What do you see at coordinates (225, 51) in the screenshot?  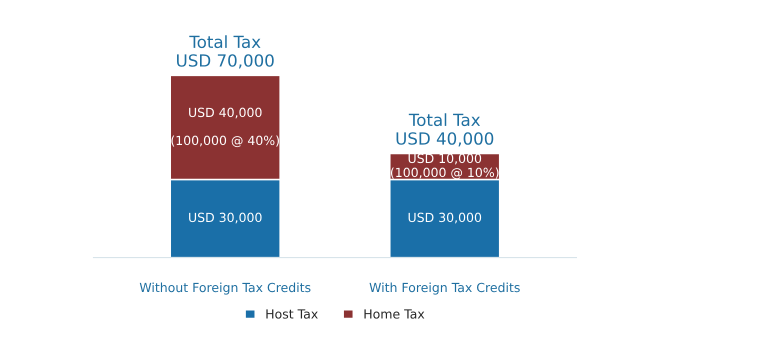 I see `total-label: Total Tax USD 70,000` at bounding box center [225, 51].